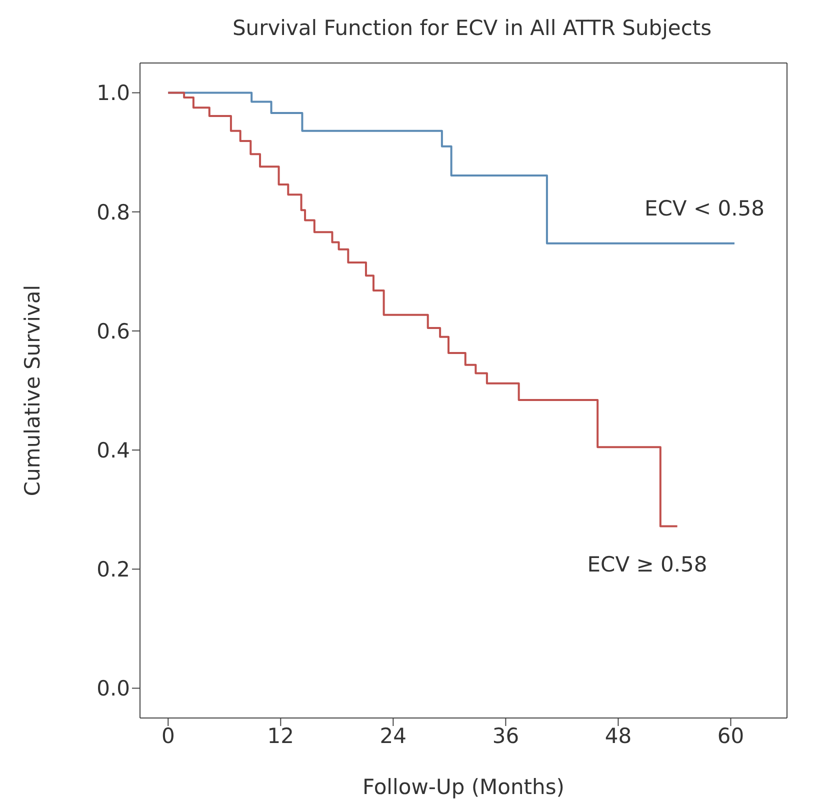  What do you see at coordinates (472, 28) in the screenshot?
I see `chart-title: Survival Function for ECV in All ATTR Subjects` at bounding box center [472, 28].